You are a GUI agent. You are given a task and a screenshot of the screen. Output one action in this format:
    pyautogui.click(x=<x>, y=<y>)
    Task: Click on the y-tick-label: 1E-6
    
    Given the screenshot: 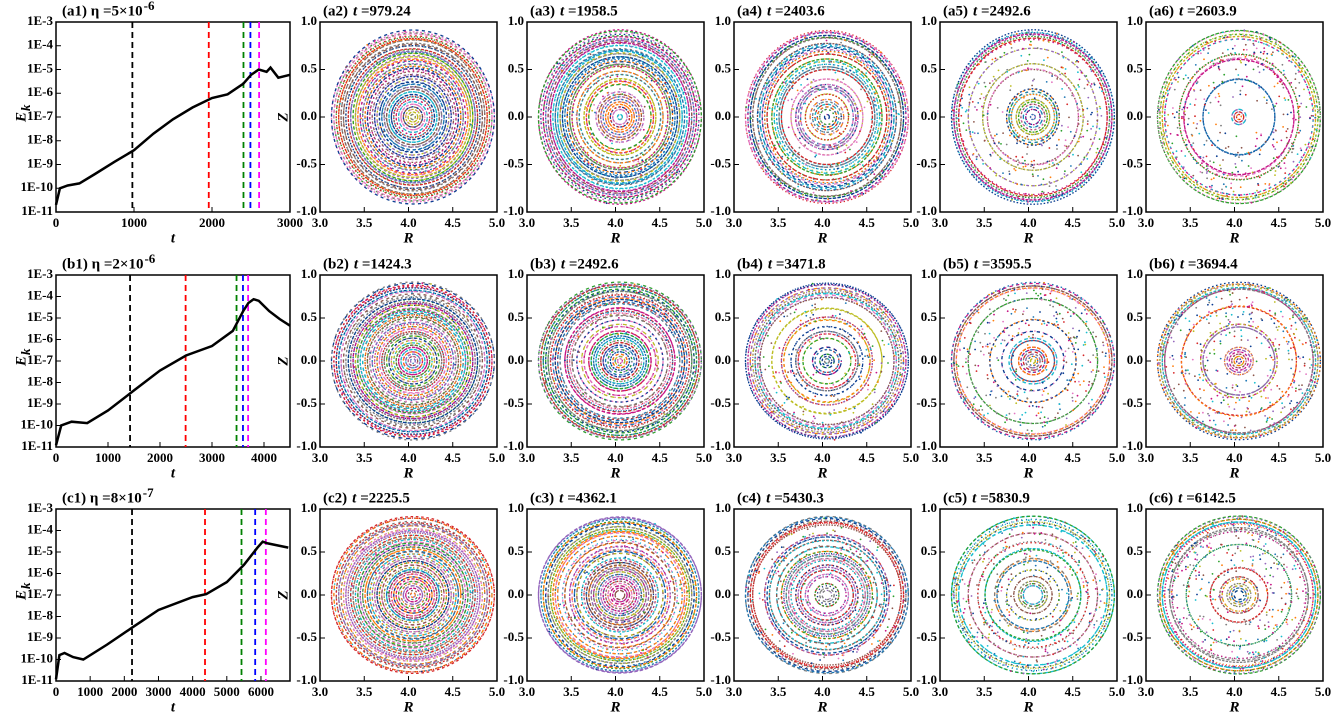 What is the action you would take?
    pyautogui.click(x=40, y=571)
    